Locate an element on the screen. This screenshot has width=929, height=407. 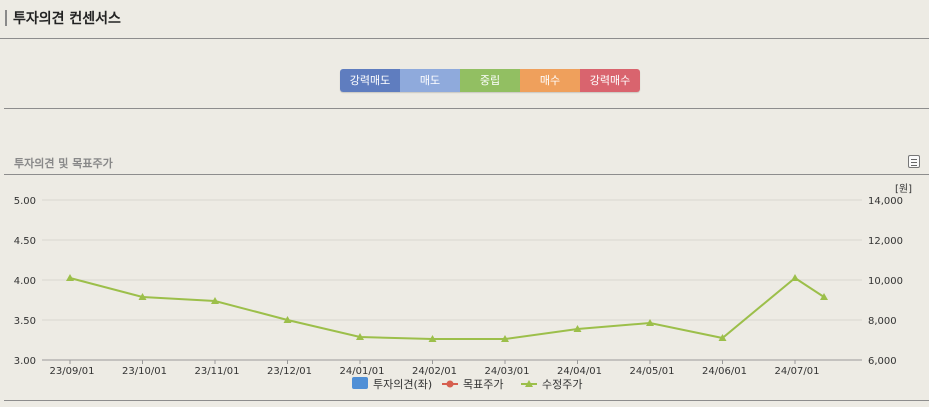
y-right-tick-label: 6,000 is located at coordinates (882, 361).